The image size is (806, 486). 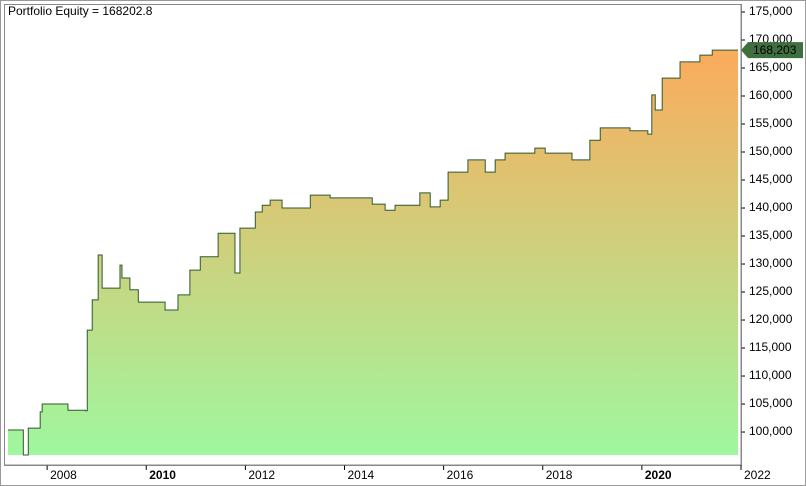 What do you see at coordinates (559, 475) in the screenshot?
I see `x-tick-label: 2018` at bounding box center [559, 475].